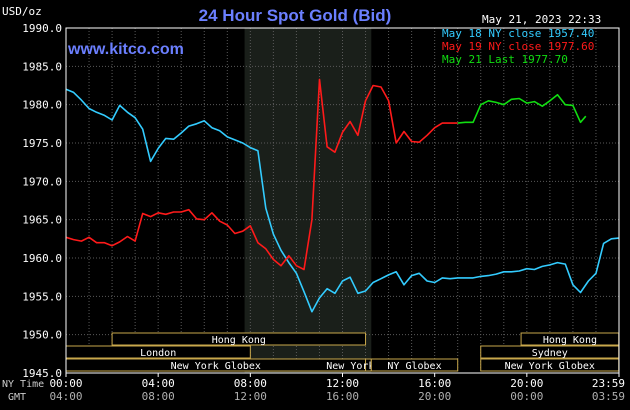  Describe the element at coordinates (42, 28) in the screenshot. I see `y-tick-label: 1990.0` at that location.